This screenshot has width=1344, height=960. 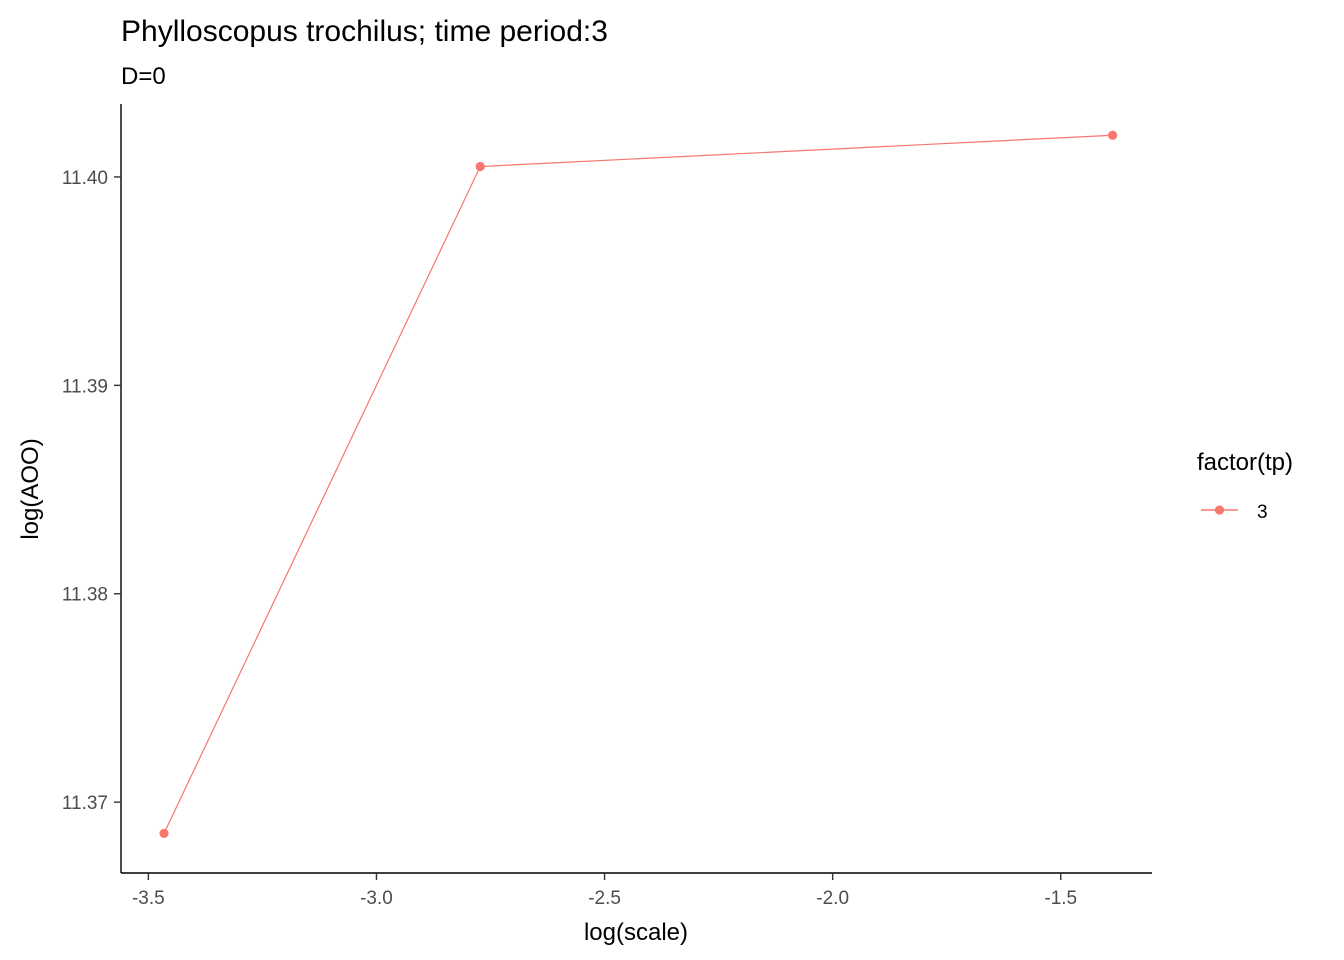 I want to click on y-tick-label: 11.37, so click(x=85, y=803).